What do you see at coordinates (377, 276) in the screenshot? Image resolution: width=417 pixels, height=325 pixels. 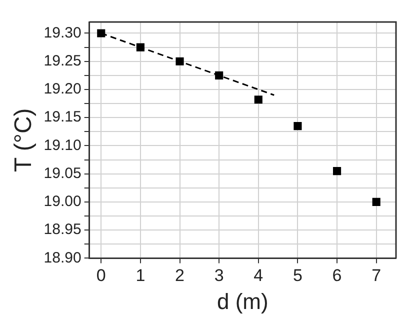 I see `x-tick-label: 7` at bounding box center [377, 276].